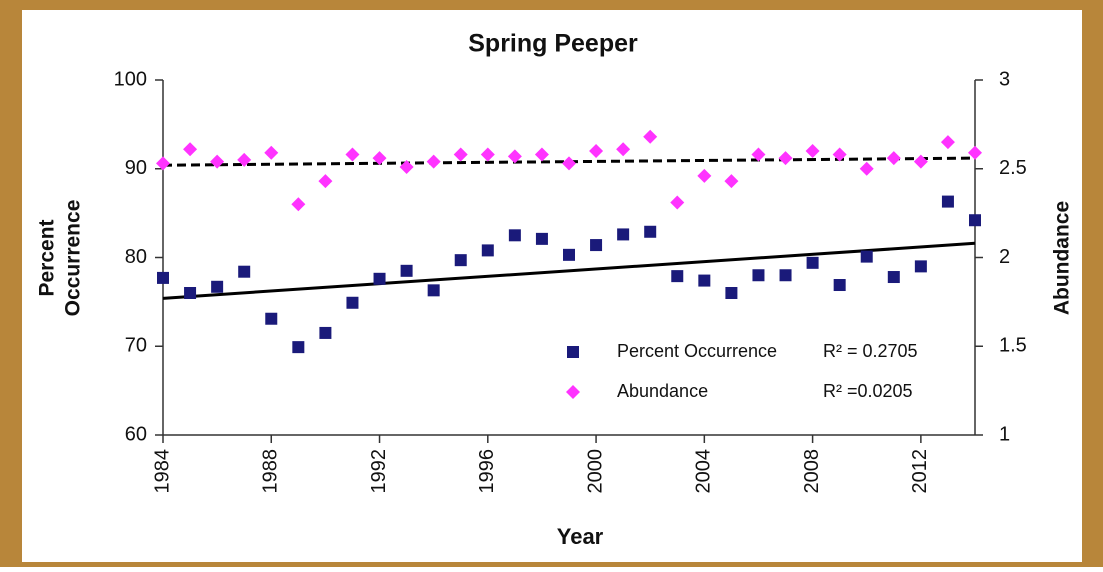 This screenshot has height=572, width=1103. Describe the element at coordinates (271, 471) in the screenshot. I see `x-tick-label: 1988` at that location.